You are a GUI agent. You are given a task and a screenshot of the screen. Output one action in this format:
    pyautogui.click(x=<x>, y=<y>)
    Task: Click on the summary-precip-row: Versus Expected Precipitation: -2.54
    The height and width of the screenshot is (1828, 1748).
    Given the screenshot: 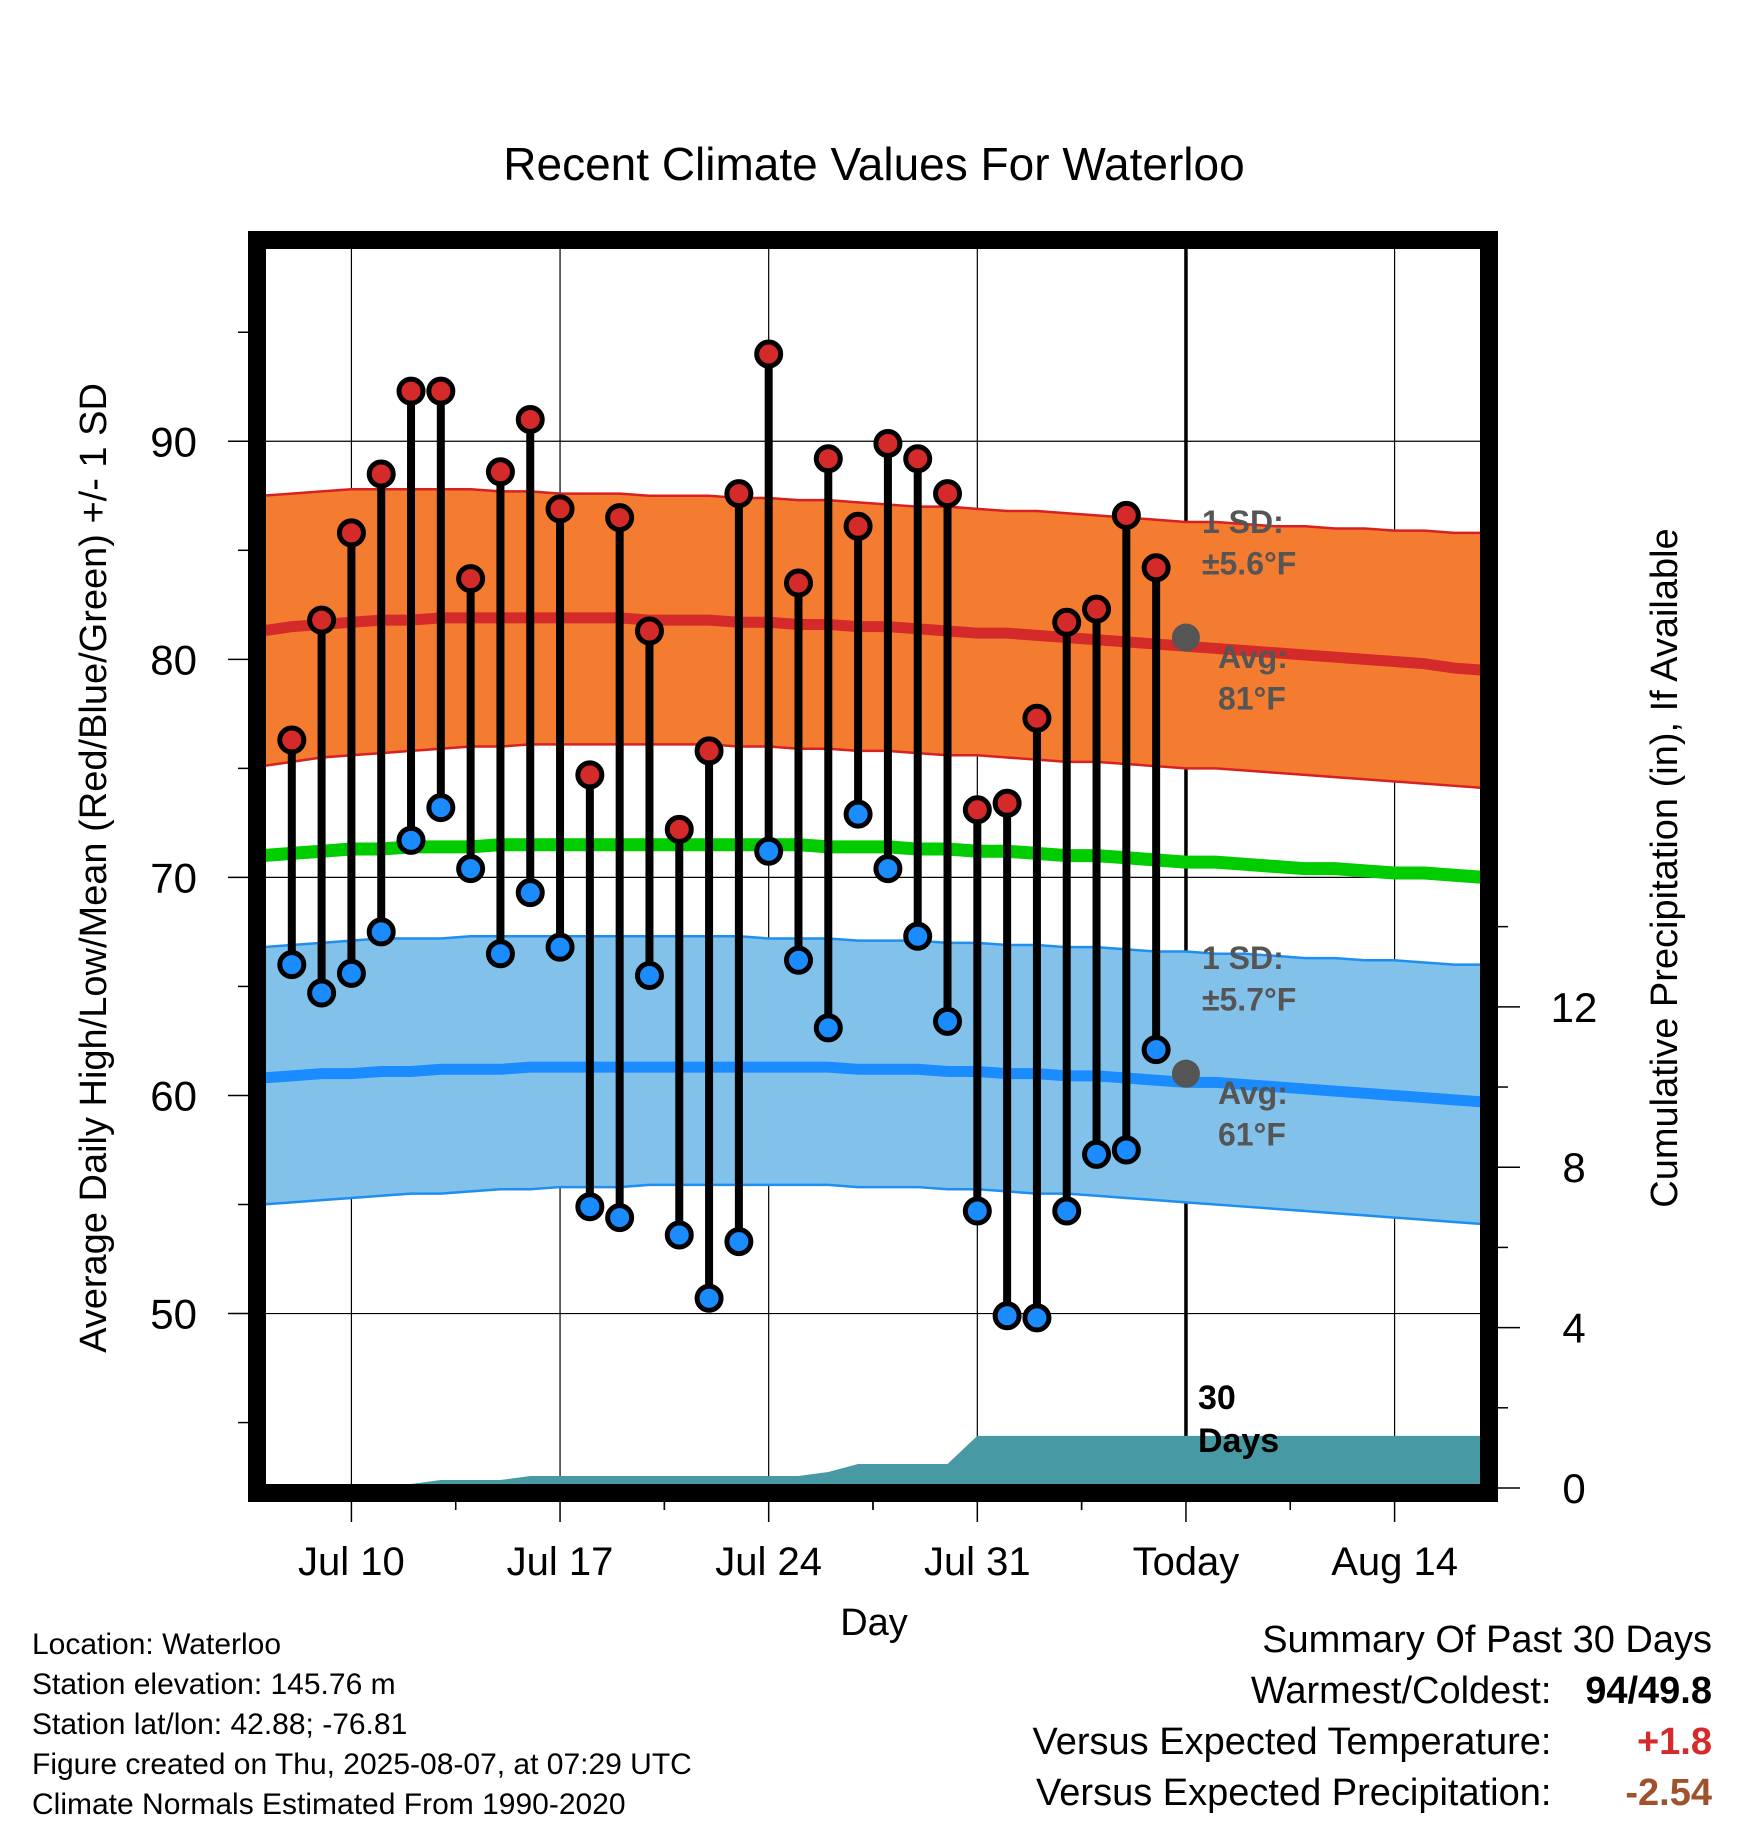 What is the action you would take?
    pyautogui.click(x=1372, y=1793)
    